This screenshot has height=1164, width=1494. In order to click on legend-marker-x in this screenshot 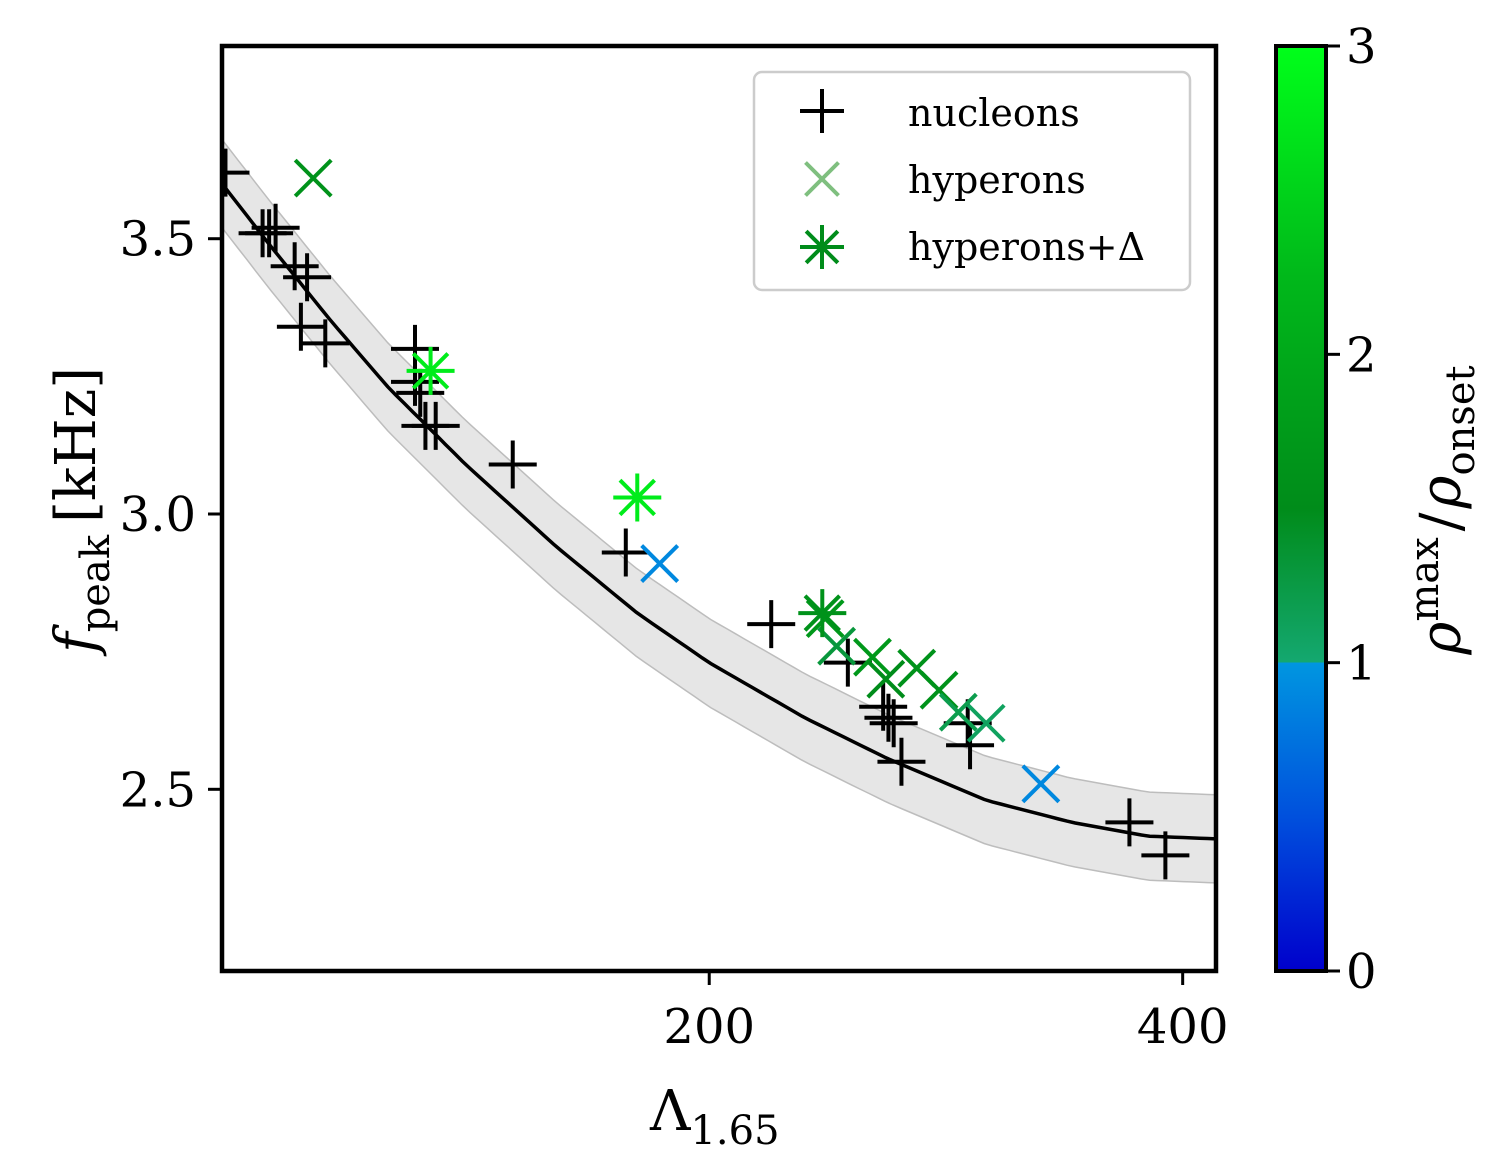, I will do `click(822, 179)`.